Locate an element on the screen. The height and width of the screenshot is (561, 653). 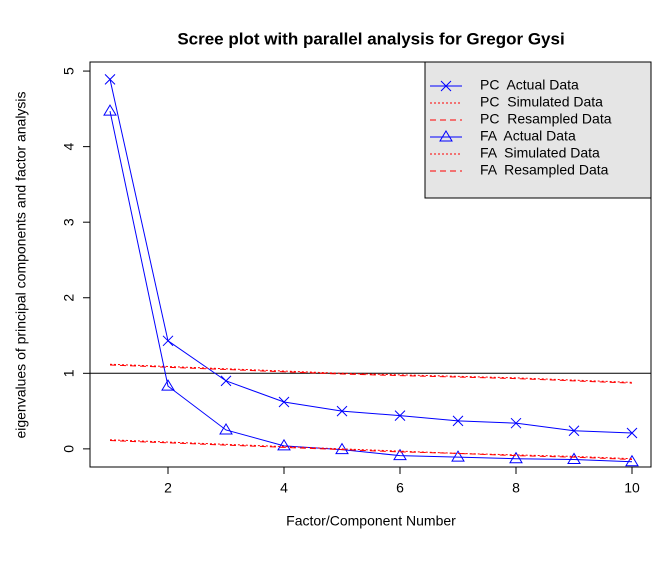
y-tick-label: 4 is located at coordinates (69, 147).